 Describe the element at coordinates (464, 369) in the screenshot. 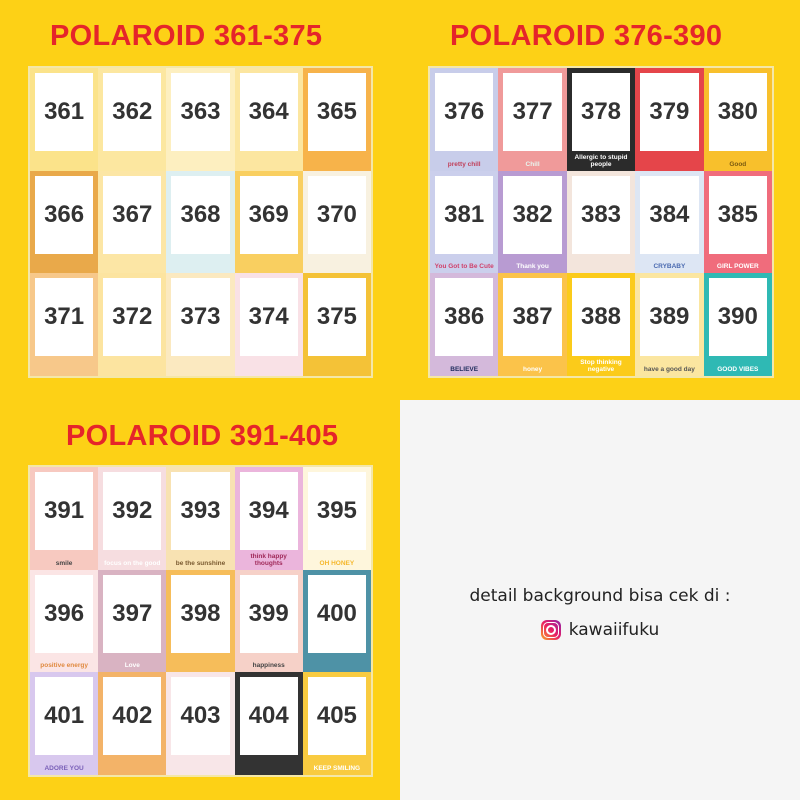

I see `polaroid-caption: BELIEVE` at that location.